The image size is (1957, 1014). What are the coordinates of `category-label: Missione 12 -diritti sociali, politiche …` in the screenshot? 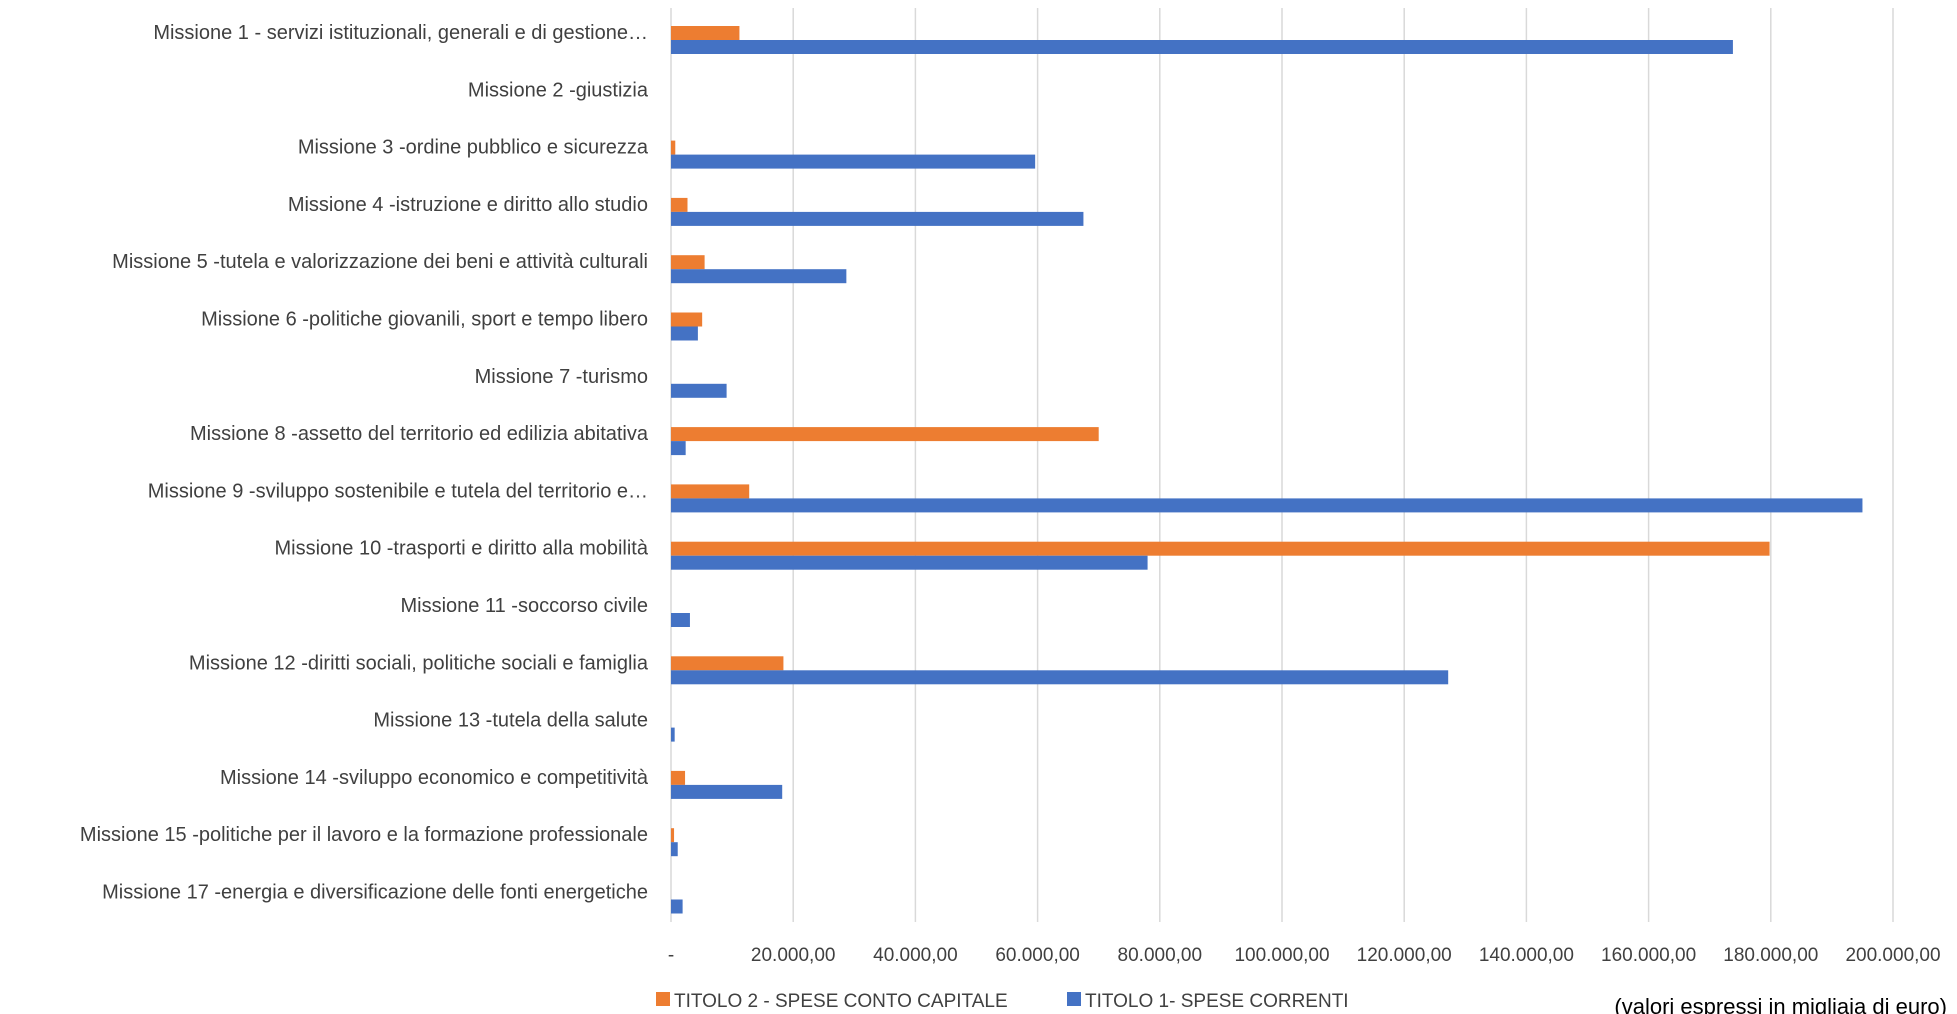 It's located at (419, 663).